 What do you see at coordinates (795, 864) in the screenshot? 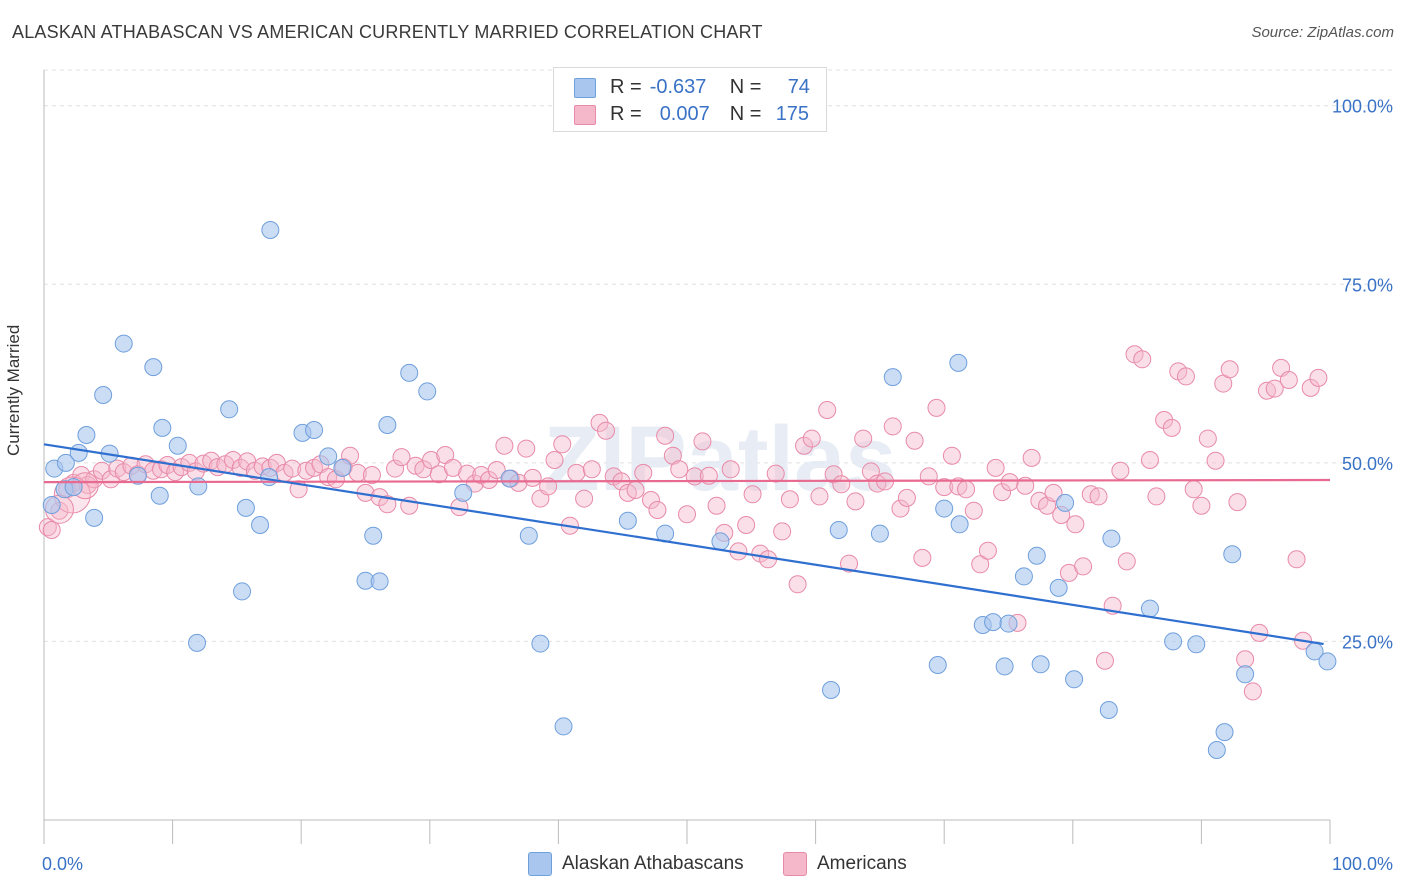
I see `bottom-legend-swatch-pink` at bounding box center [795, 864].